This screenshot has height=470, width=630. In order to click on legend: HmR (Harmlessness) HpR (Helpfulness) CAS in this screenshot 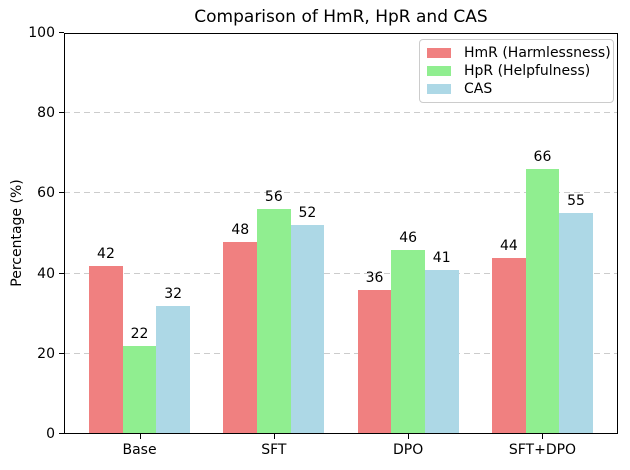, I will do `click(516, 71)`.